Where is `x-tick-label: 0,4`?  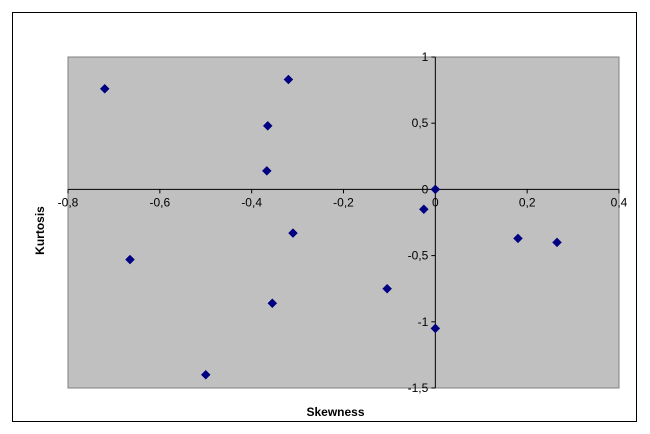
x-tick-label: 0,4 is located at coordinates (619, 202).